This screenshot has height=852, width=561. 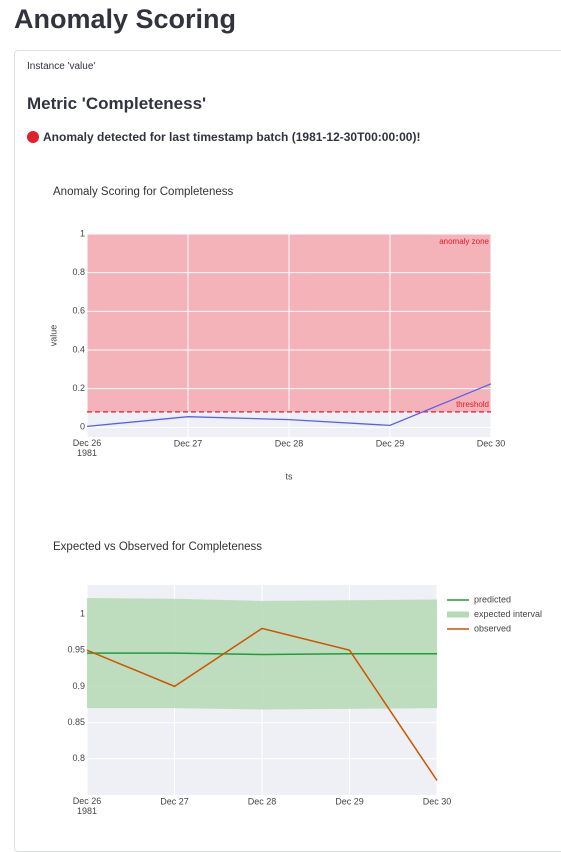 I want to click on legend-label: observed, so click(x=492, y=628).